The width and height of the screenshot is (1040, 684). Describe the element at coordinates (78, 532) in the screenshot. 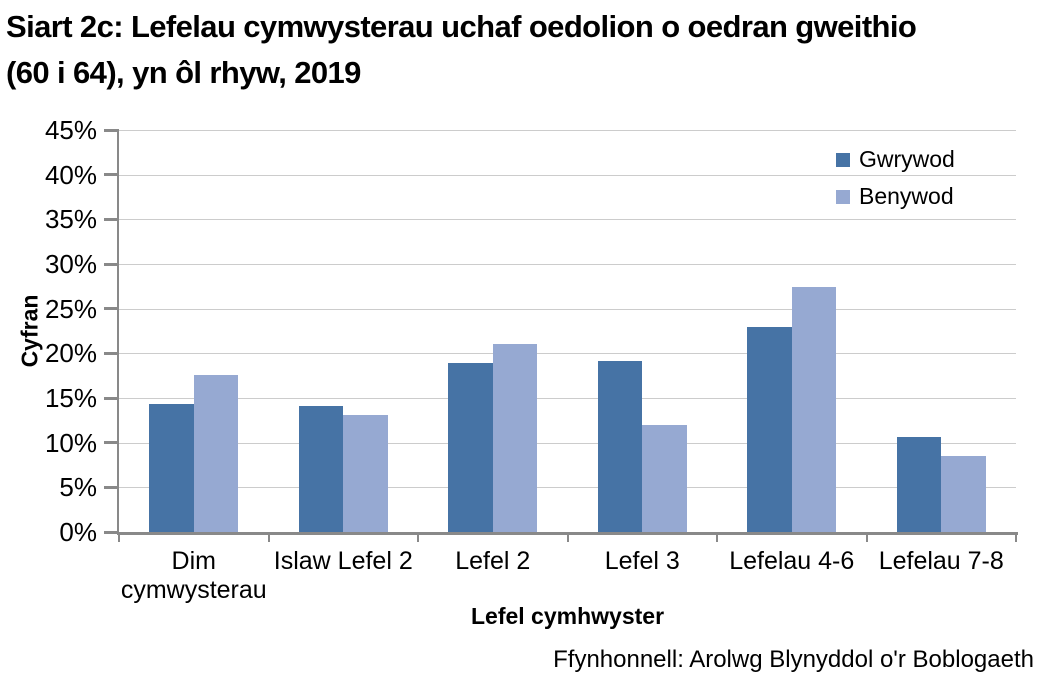

I see `y-tick-label: 0%` at that location.